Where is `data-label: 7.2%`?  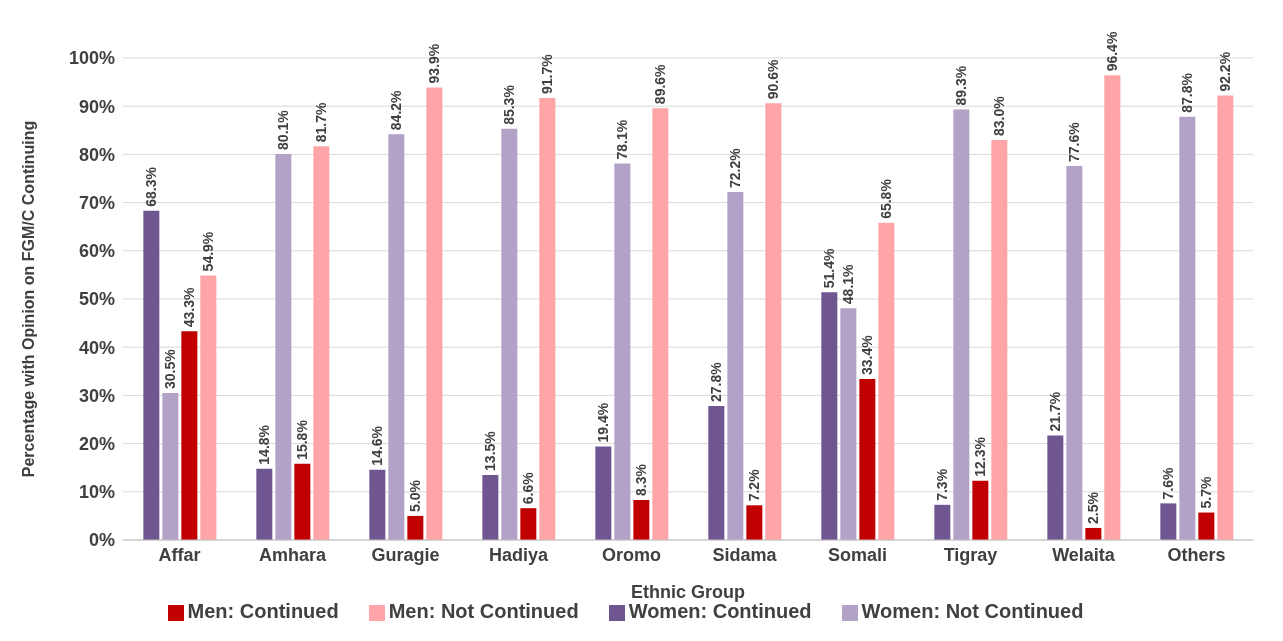
data-label: 7.2% is located at coordinates (754, 485).